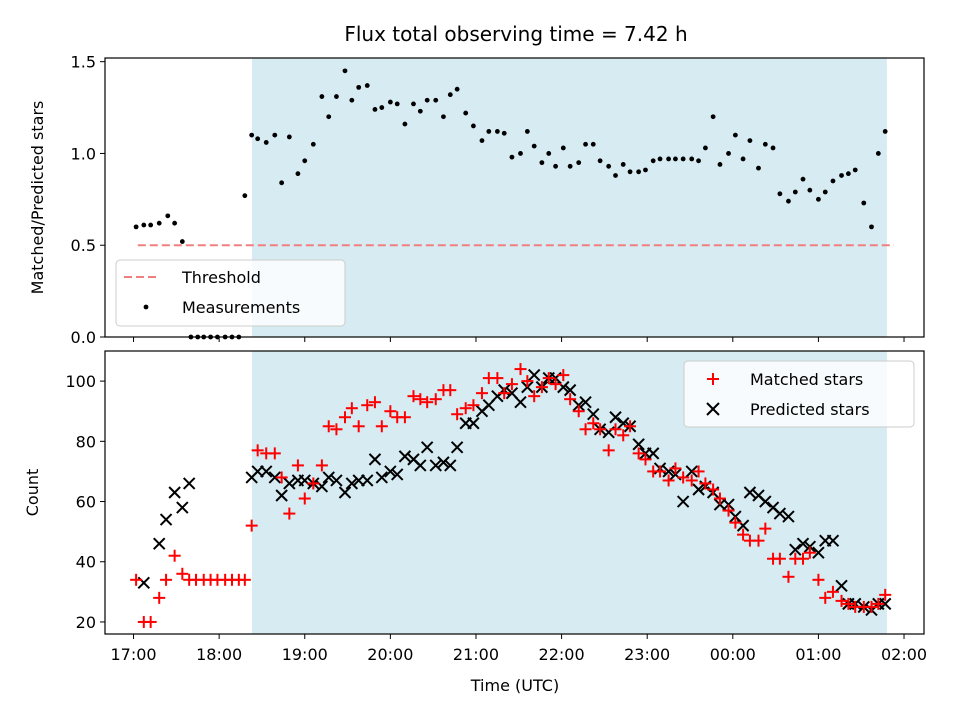 The height and width of the screenshot is (720, 960). I want to click on top-y-tick-label: 0.5, so click(83, 245).